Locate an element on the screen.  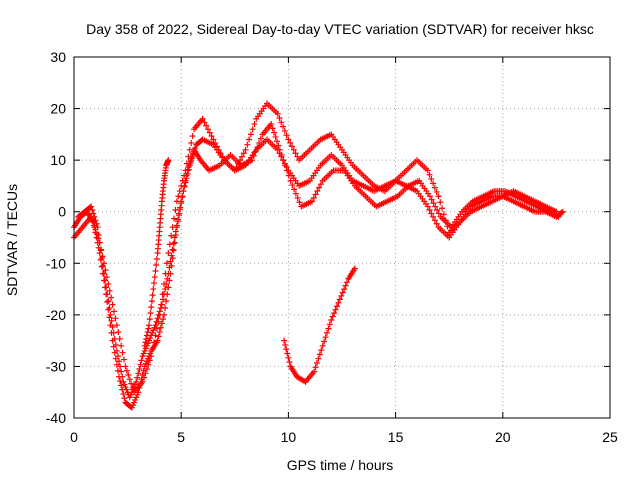
x-tick-label: 5 is located at coordinates (181, 437).